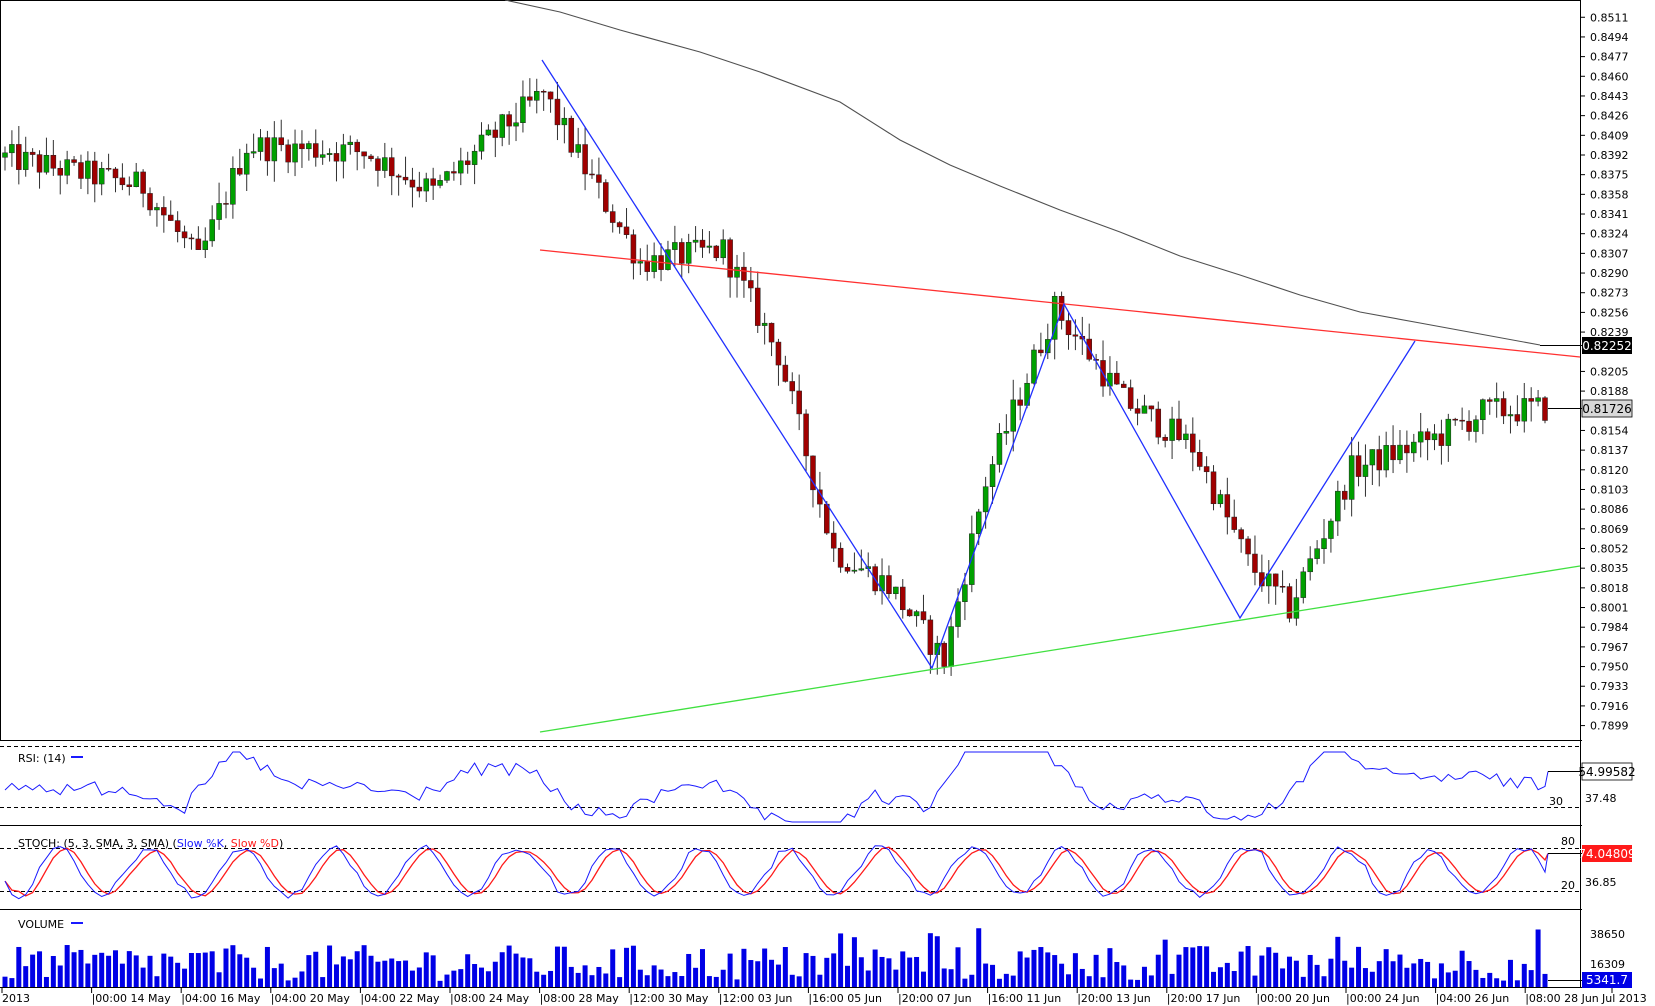 This screenshot has width=1655, height=1006. I want to click on ma-value-label: 0.82252, so click(1607, 346).